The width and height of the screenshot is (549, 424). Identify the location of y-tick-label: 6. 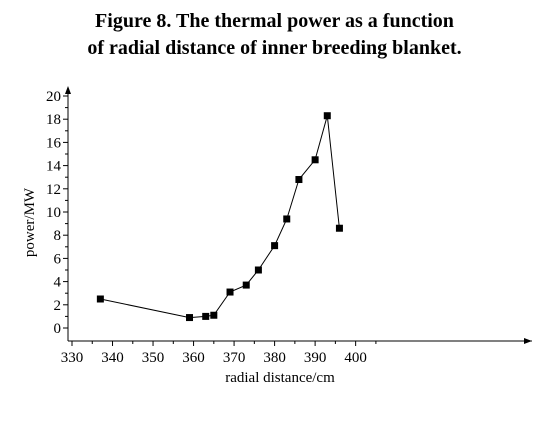
(58, 259).